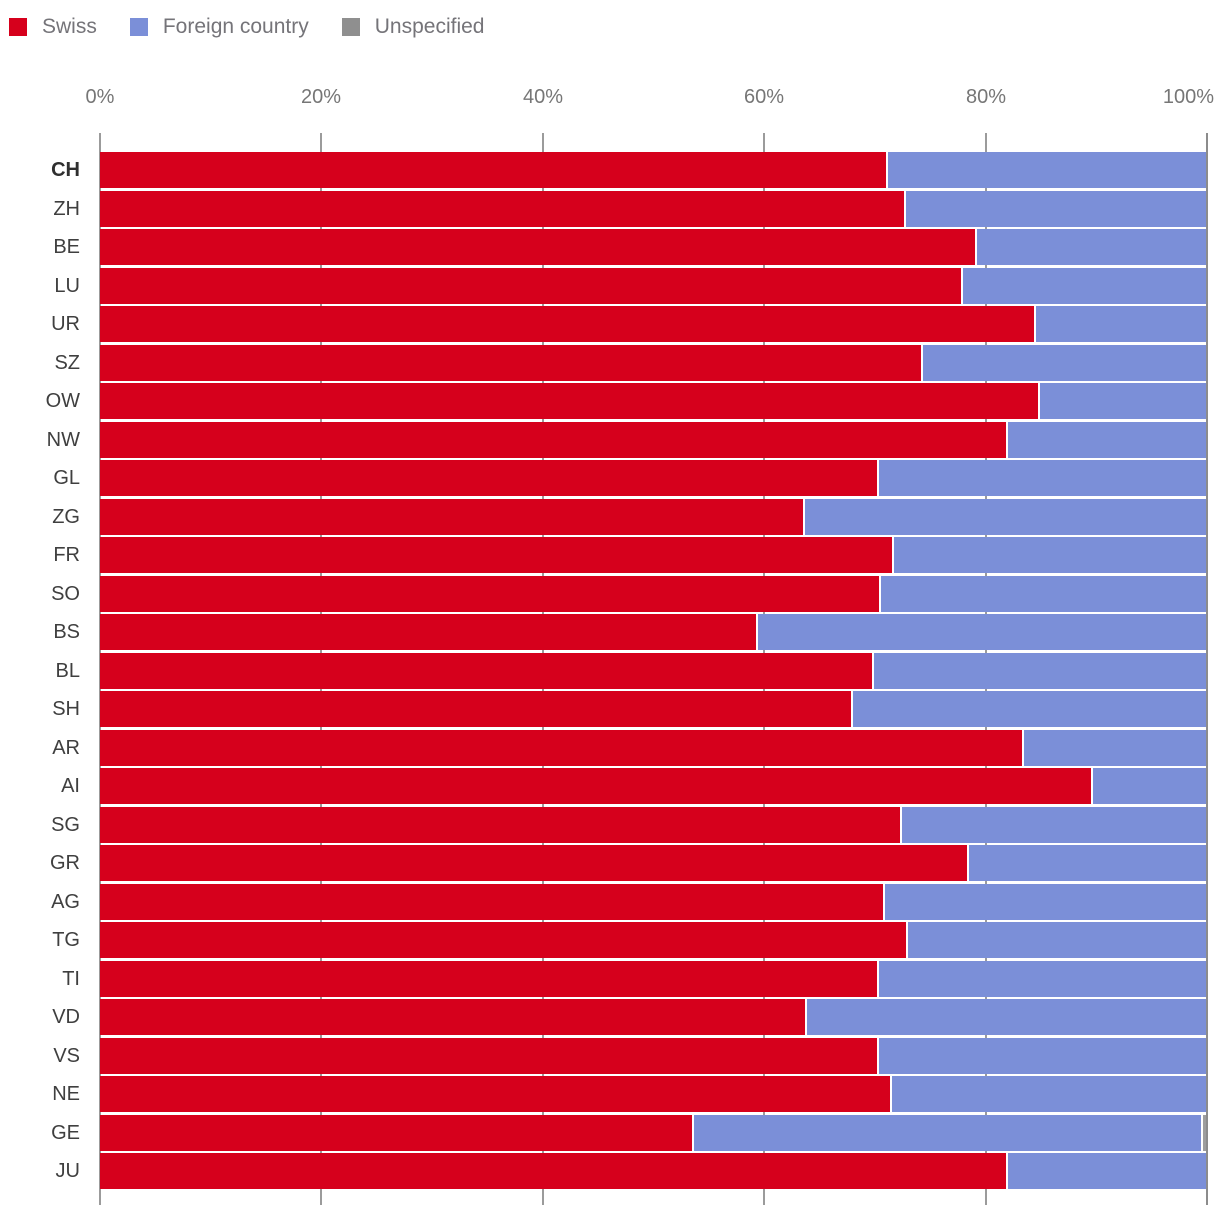 The width and height of the screenshot is (1220, 1208). I want to click on bar-segment-swiss-ai, so click(595, 786).